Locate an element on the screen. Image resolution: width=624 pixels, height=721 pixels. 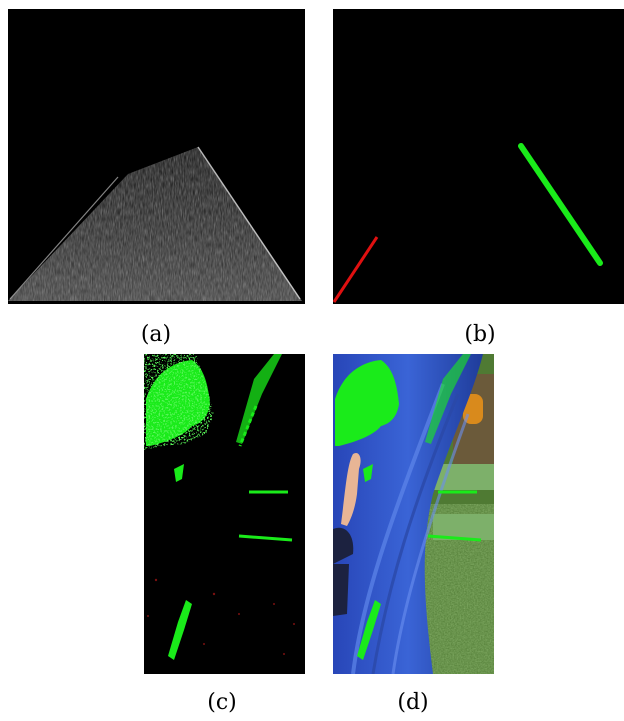
panel-c-image is located at coordinates (224, 514).